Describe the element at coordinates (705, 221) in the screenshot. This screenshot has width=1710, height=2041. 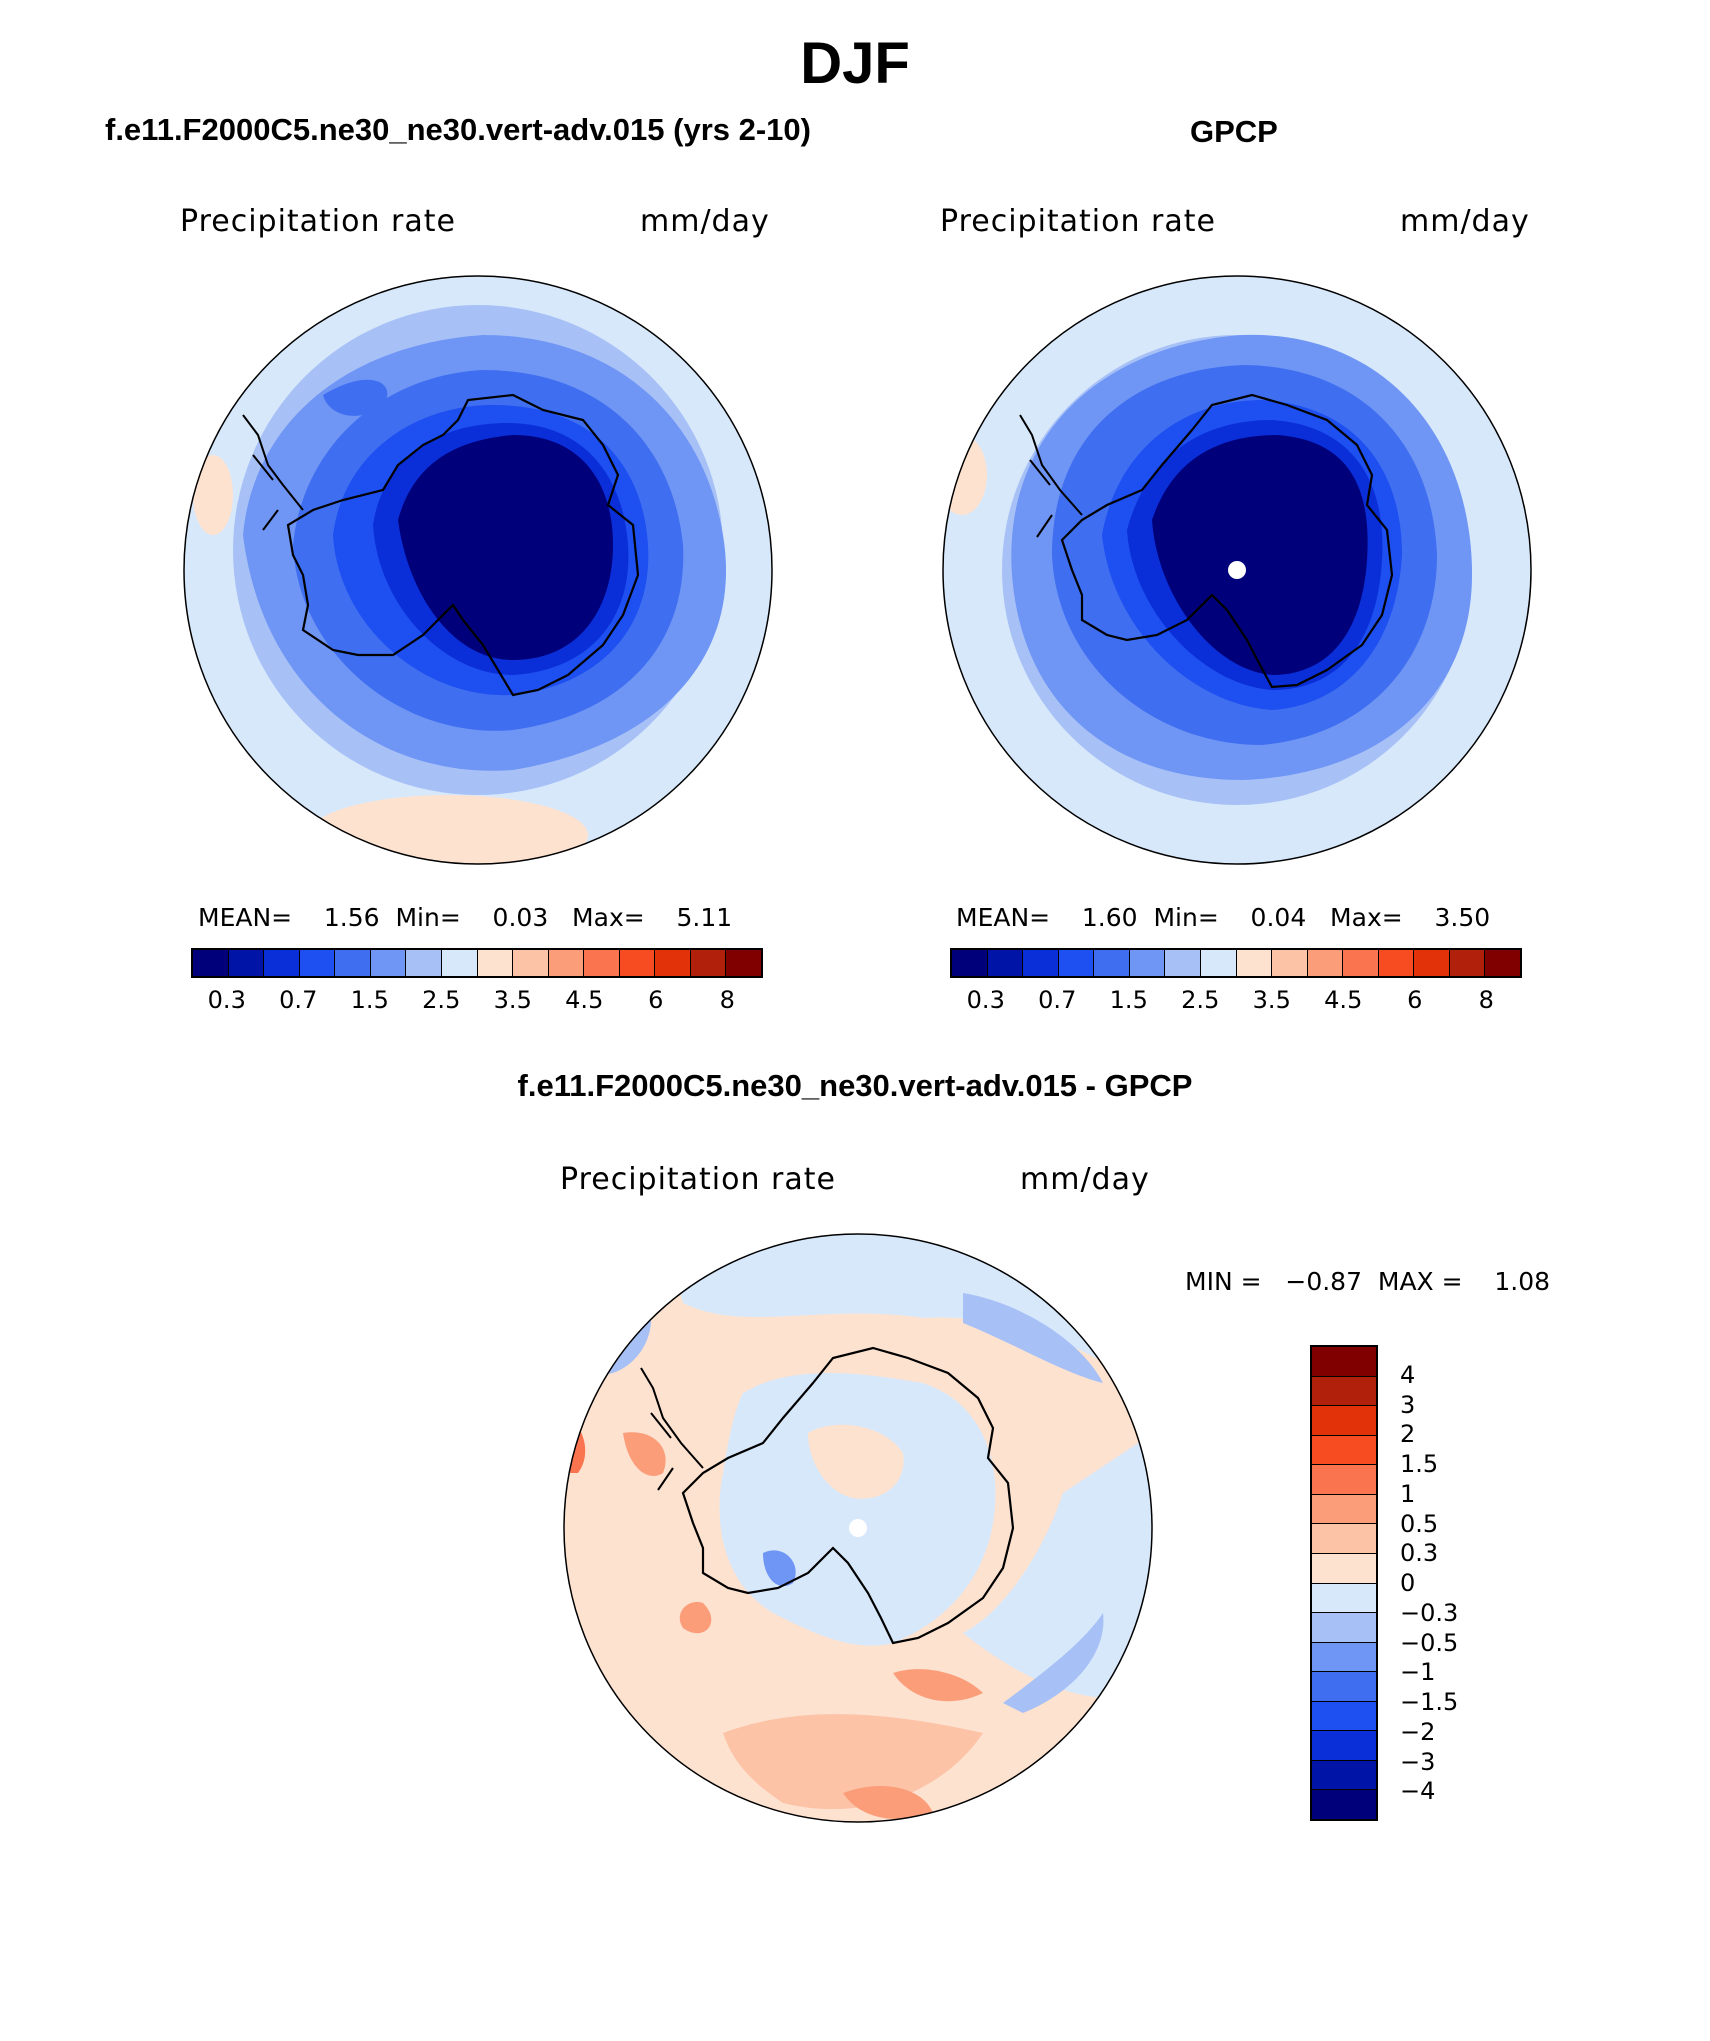
I see `model-units-label: mm/day` at that location.